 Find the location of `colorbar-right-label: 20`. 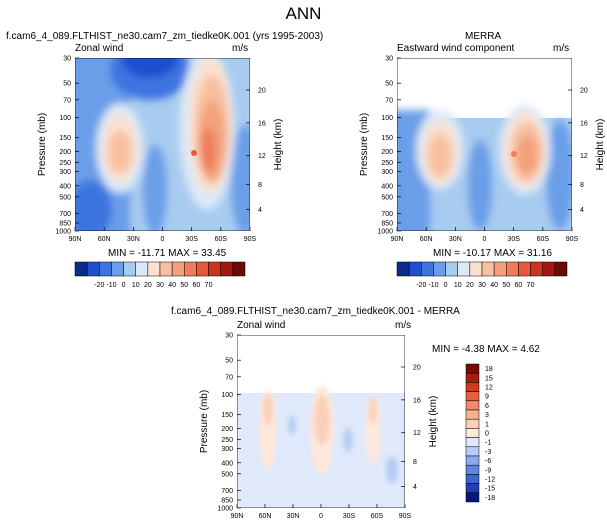

colorbar-right-label: 20 is located at coordinates (470, 285).